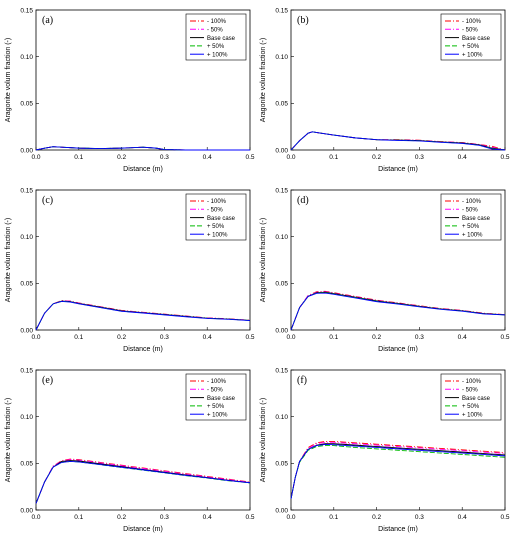 Image resolution: width=512 pixels, height=550 pixels. Describe the element at coordinates (303, 200) in the screenshot. I see `panel-label: (d)` at that location.